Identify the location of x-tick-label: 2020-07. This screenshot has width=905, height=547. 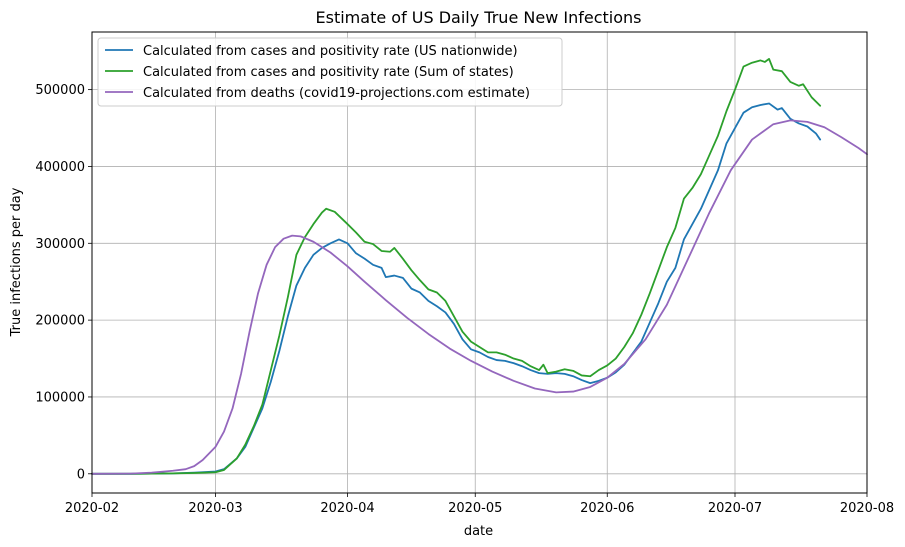
(735, 508).